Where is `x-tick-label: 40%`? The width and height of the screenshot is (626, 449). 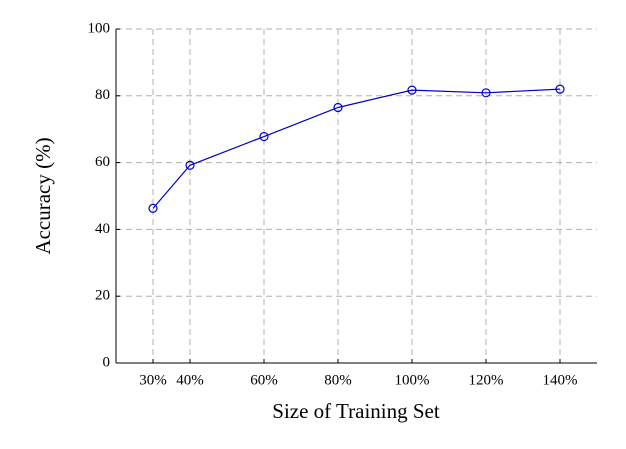
x-tick-label: 40% is located at coordinates (190, 380).